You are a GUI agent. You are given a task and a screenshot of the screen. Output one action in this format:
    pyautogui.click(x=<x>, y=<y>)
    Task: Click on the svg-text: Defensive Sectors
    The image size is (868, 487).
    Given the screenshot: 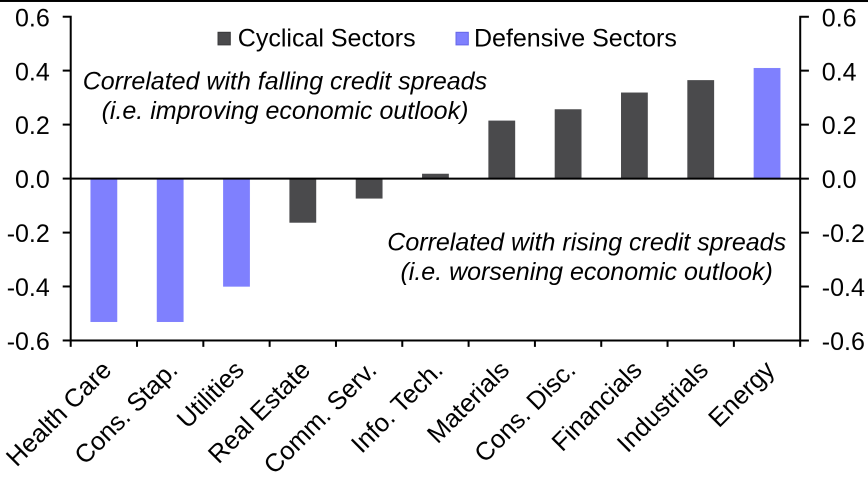 What is the action you would take?
    pyautogui.click(x=575, y=39)
    